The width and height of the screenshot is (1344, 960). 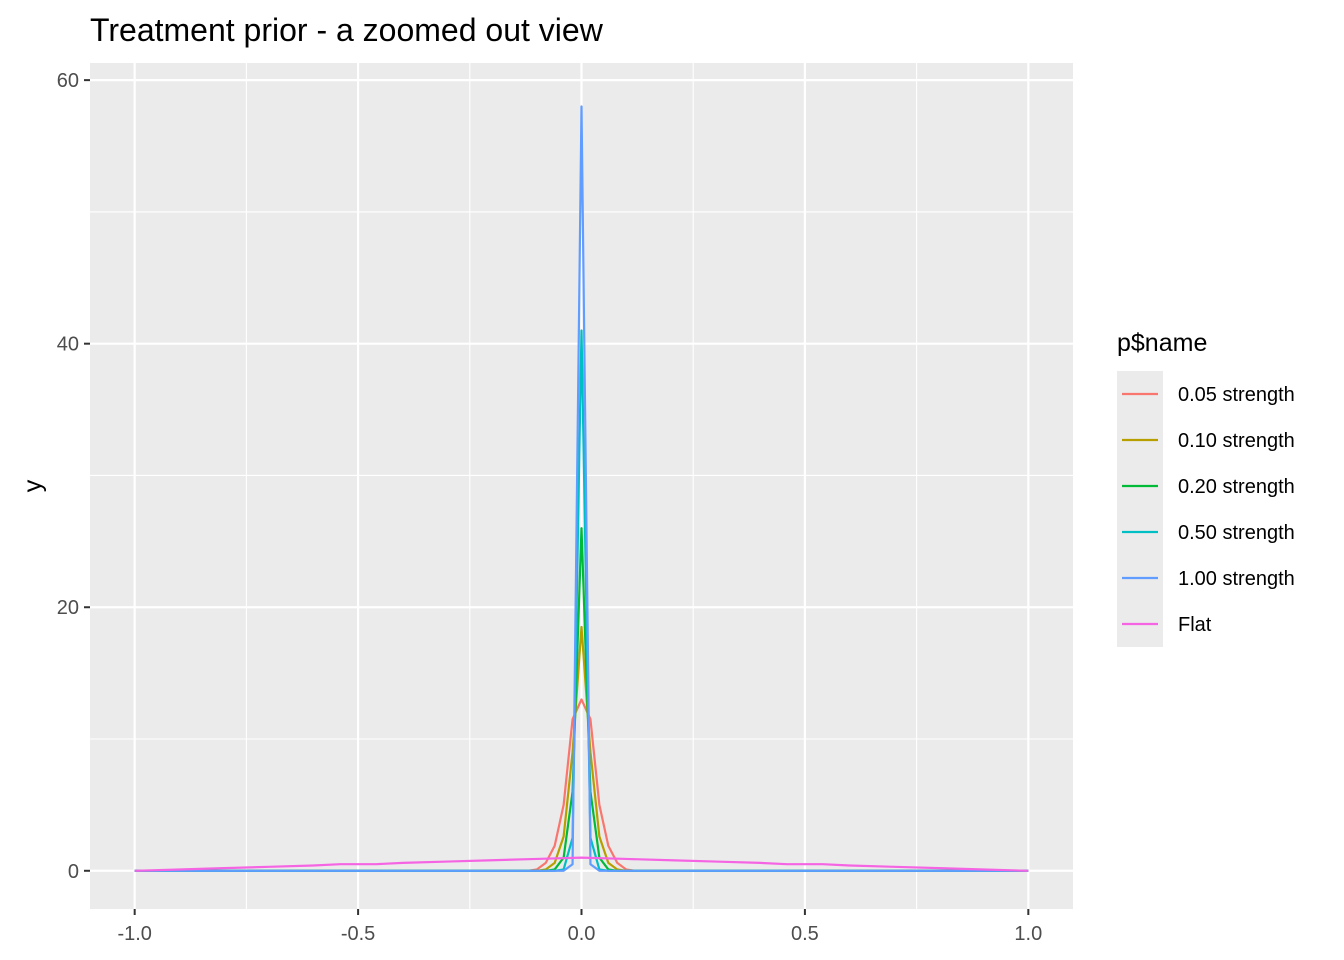 I want to click on x-axis: -1.0 -0.5 0.0 0.5 1.0, so click(x=579, y=927).